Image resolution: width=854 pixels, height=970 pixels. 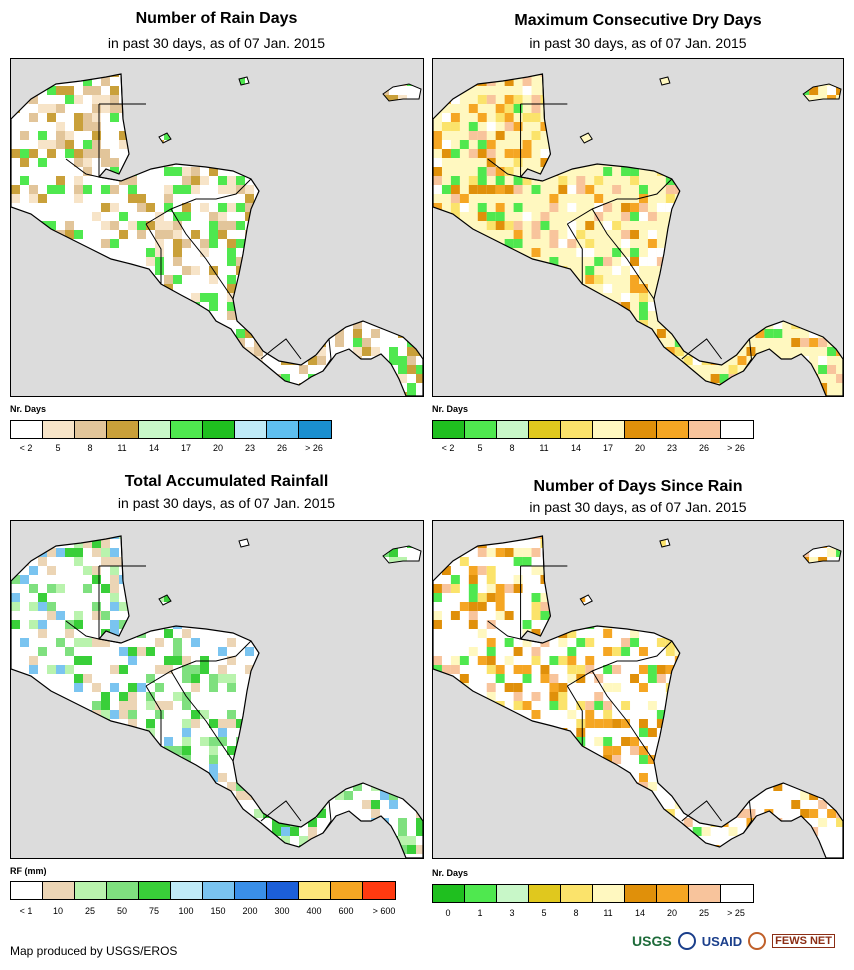 What do you see at coordinates (736, 913) in the screenshot?
I see `legend-label: > 25` at bounding box center [736, 913].